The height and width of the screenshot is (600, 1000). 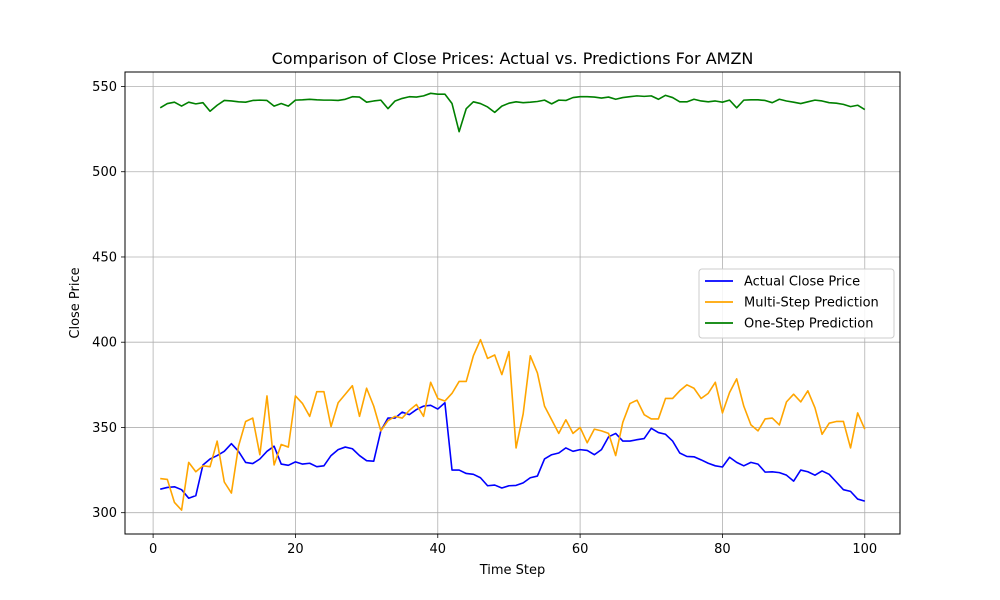 I want to click on x-tick-label: 60, so click(x=580, y=549).